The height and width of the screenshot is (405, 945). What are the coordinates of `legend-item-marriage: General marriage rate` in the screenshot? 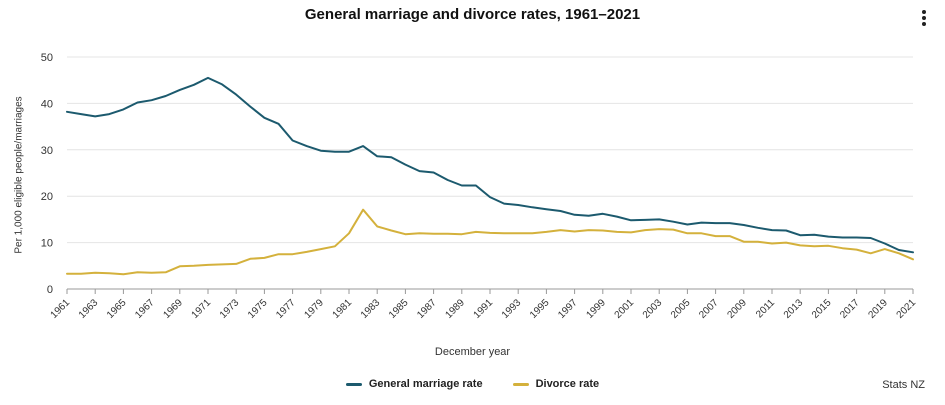 It's located at (414, 384).